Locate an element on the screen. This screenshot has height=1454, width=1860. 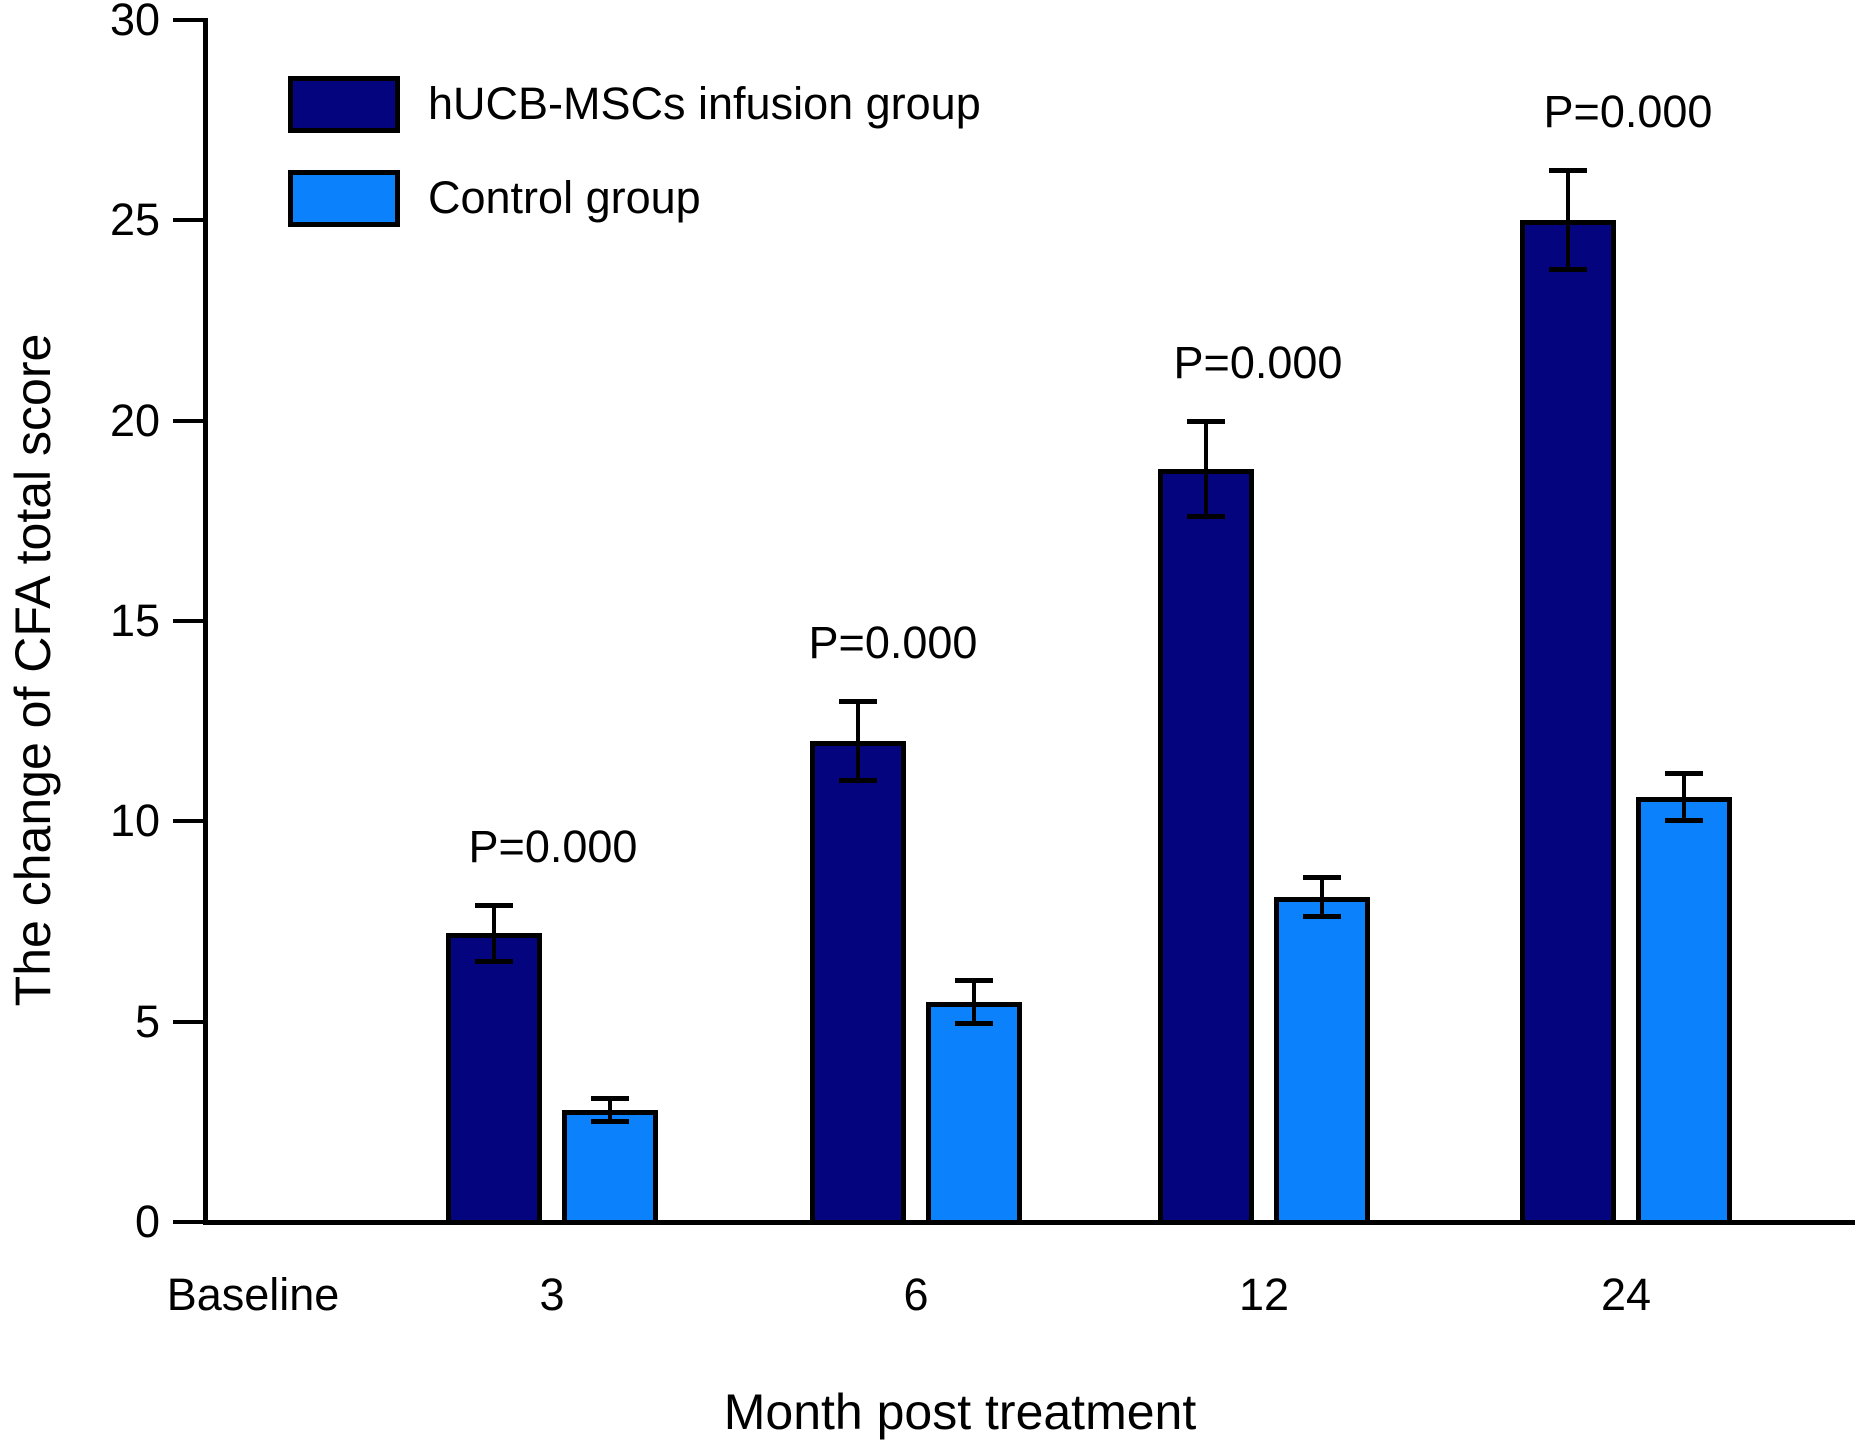
category-label-6: 6 is located at coordinates (916, 1294).